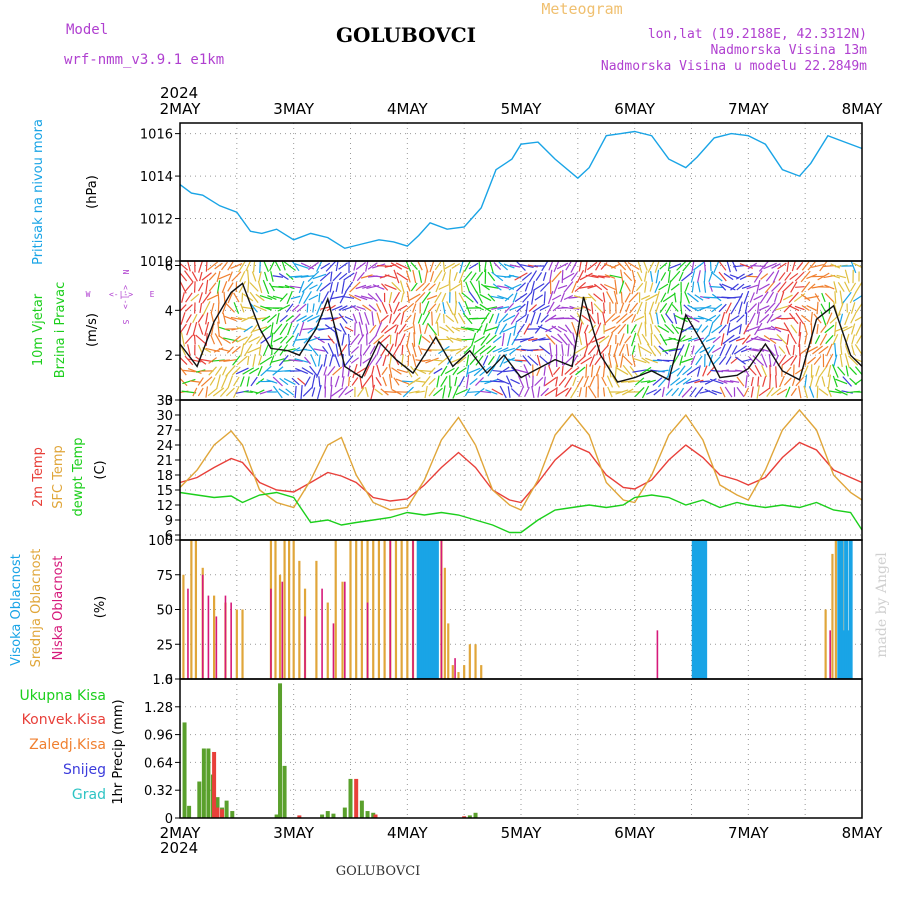  Describe the element at coordinates (522, 109) in the screenshot. I see `x-tick-label-top: 5MAY` at that location.